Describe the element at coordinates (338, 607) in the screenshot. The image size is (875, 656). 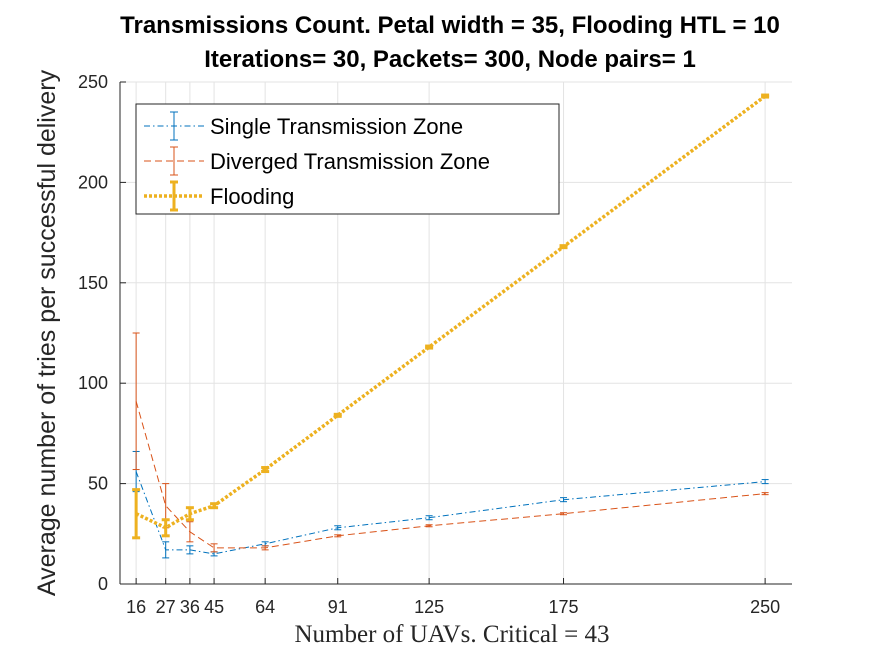
I see `x-tick-label: 91` at that location.